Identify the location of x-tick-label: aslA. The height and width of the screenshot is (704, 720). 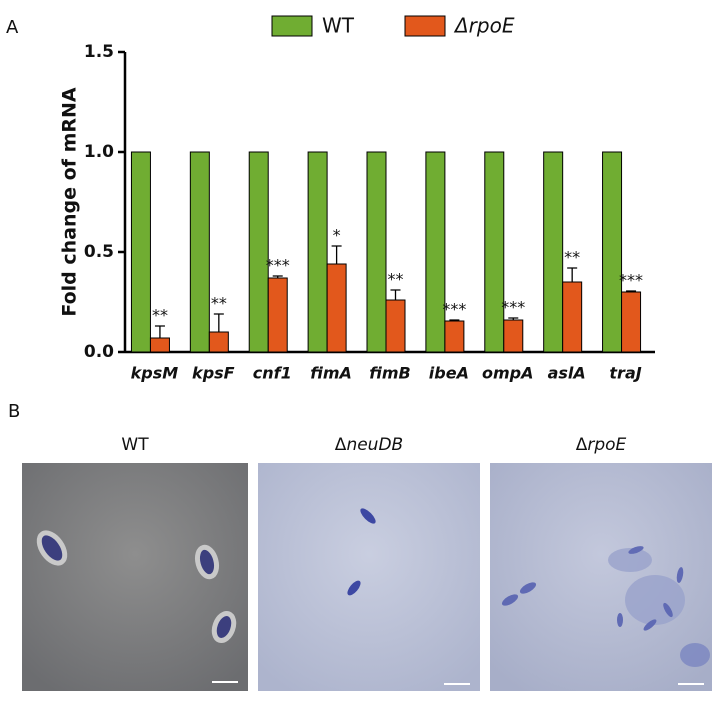
(567, 373).